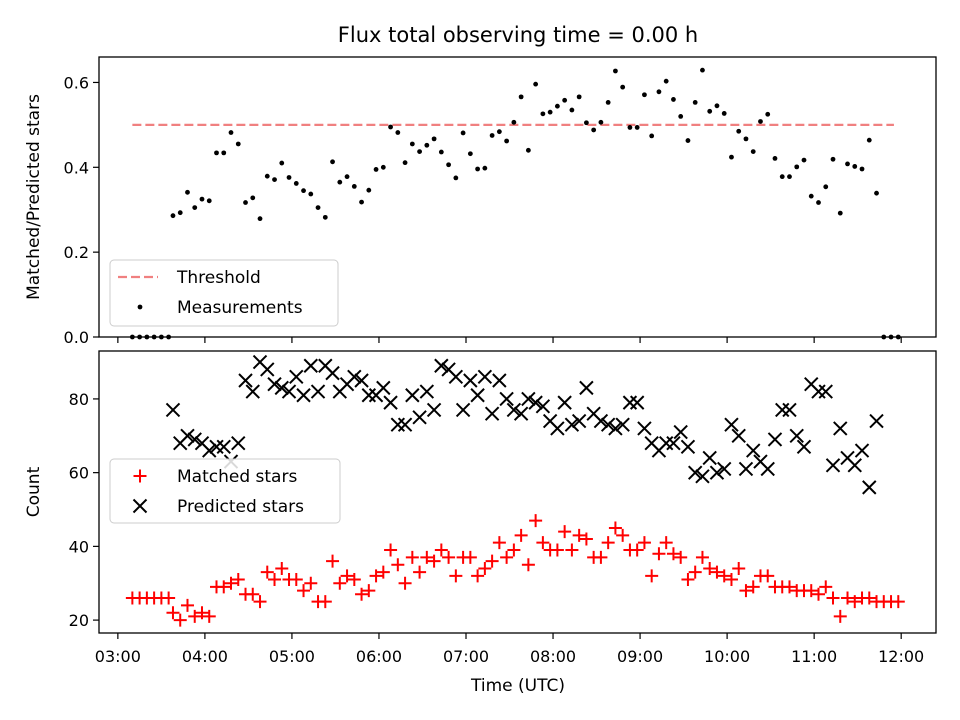  What do you see at coordinates (76, 337) in the screenshot?
I see `y-tick-label: 0.0` at bounding box center [76, 337].